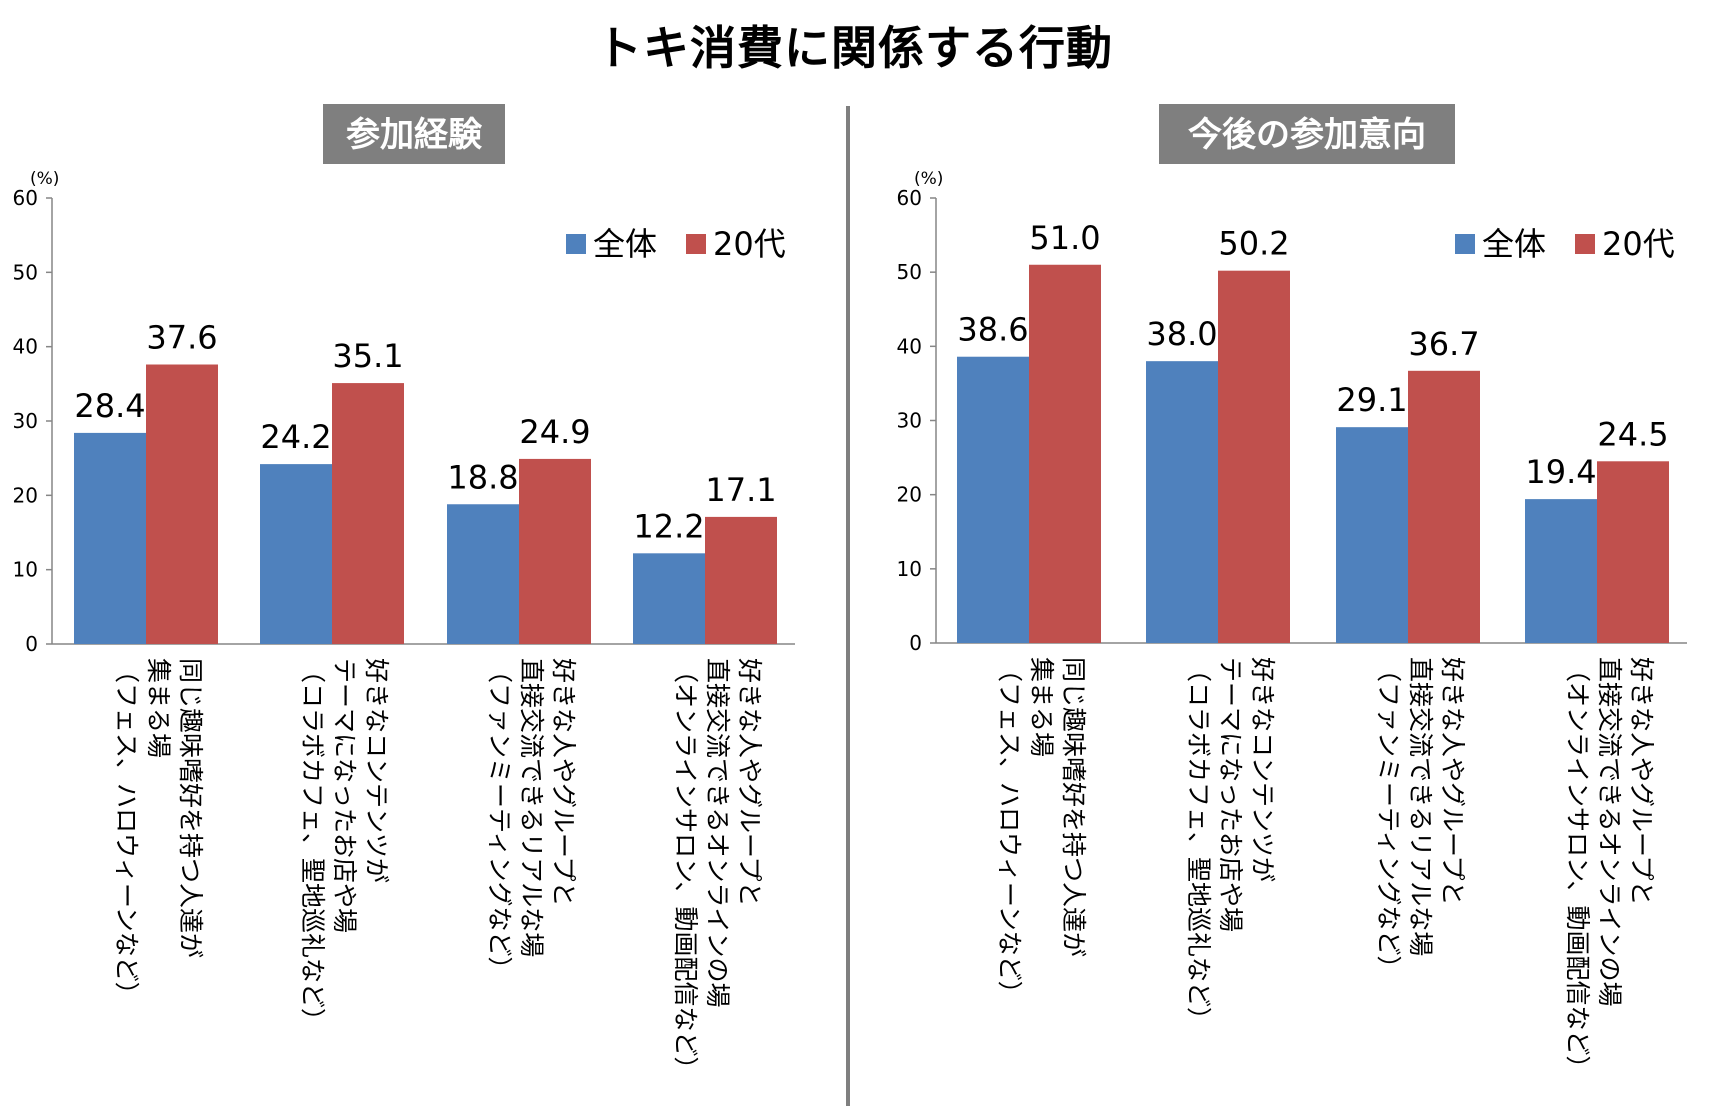 This screenshot has height=1110, width=1709. Describe the element at coordinates (181, 338) in the screenshot. I see `data-label: 37.6` at that location.